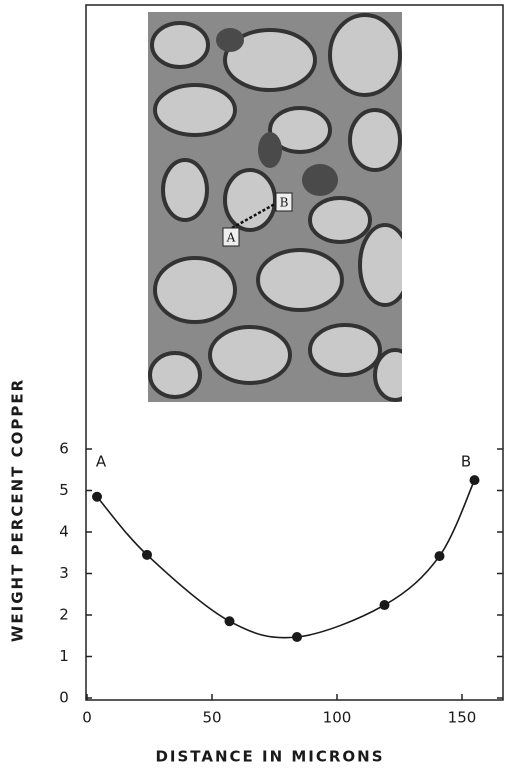 The image size is (505, 769). Describe the element at coordinates (64, 698) in the screenshot. I see `y-tick-label: 0` at that location.